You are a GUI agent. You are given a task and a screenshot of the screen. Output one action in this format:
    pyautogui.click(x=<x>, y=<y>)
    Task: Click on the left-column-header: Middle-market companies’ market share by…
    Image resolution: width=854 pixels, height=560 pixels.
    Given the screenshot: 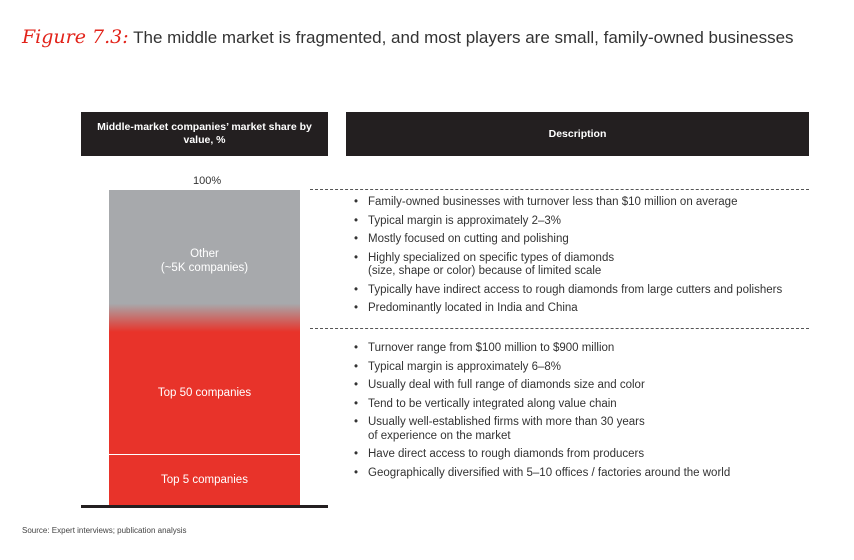 What is the action you would take?
    pyautogui.click(x=204, y=134)
    